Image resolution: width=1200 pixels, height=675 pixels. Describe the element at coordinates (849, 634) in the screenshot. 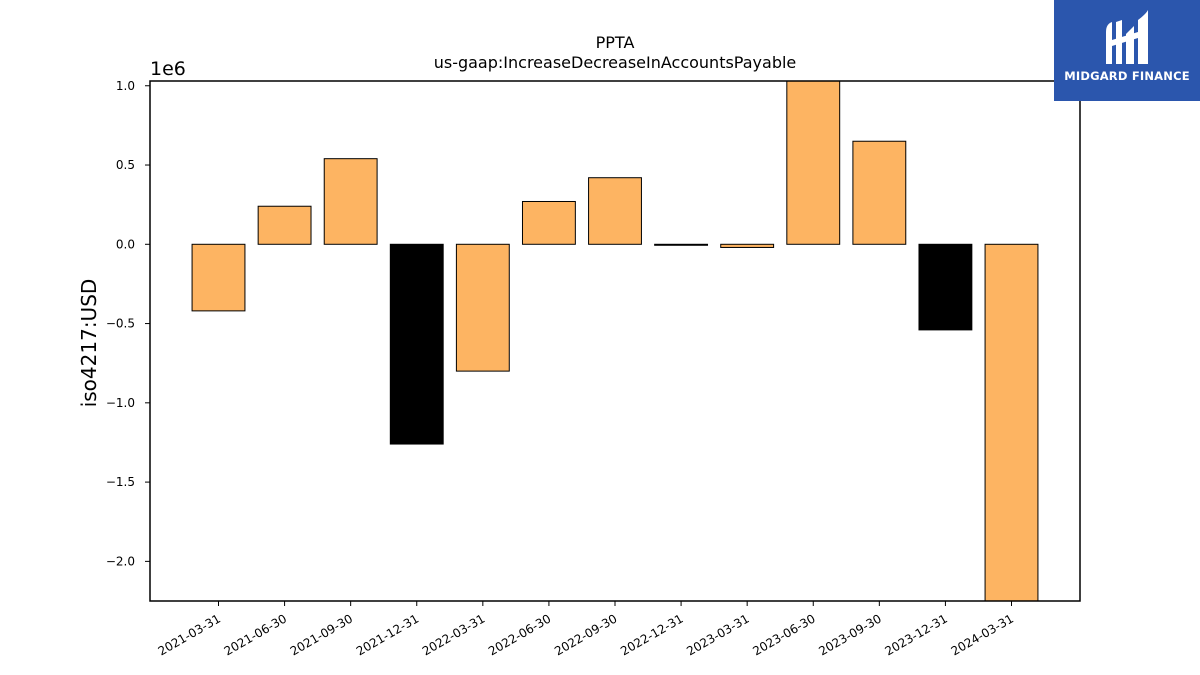

I see `x-tick-label: 2023-09-30` at that location.